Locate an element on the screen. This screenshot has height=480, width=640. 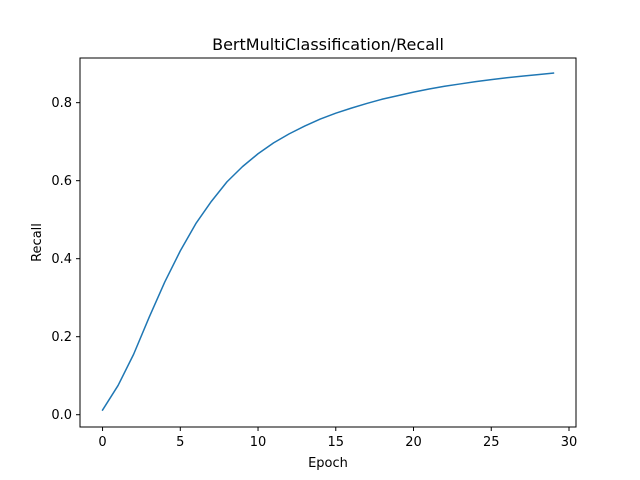
x-tick-label: 25 is located at coordinates (491, 442).